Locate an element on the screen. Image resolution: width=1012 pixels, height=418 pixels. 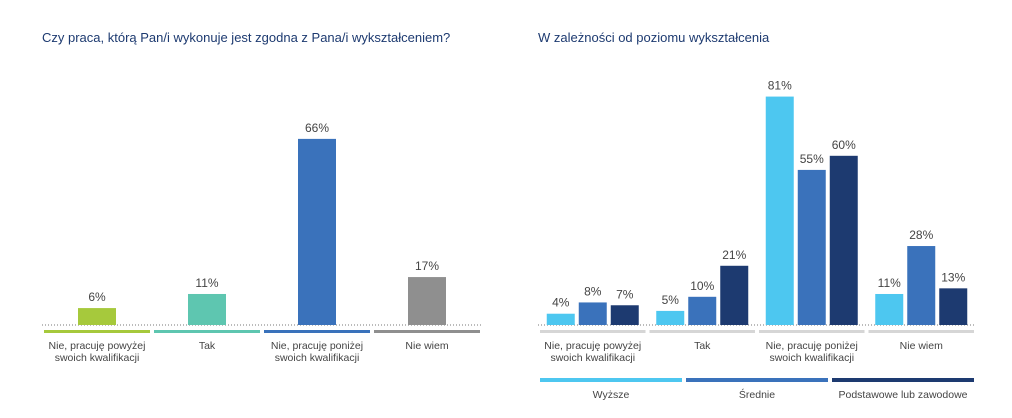
data-label: 81% is located at coordinates (780, 86).